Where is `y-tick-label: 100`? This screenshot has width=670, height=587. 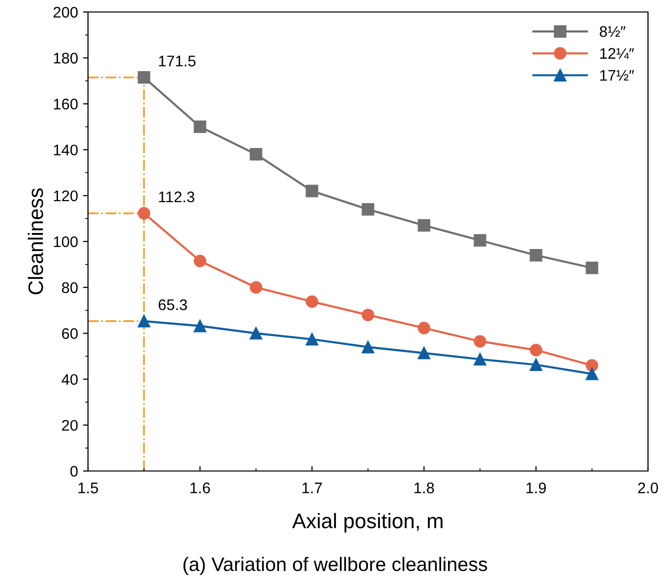 y-tick-label: 100 is located at coordinates (66, 242).